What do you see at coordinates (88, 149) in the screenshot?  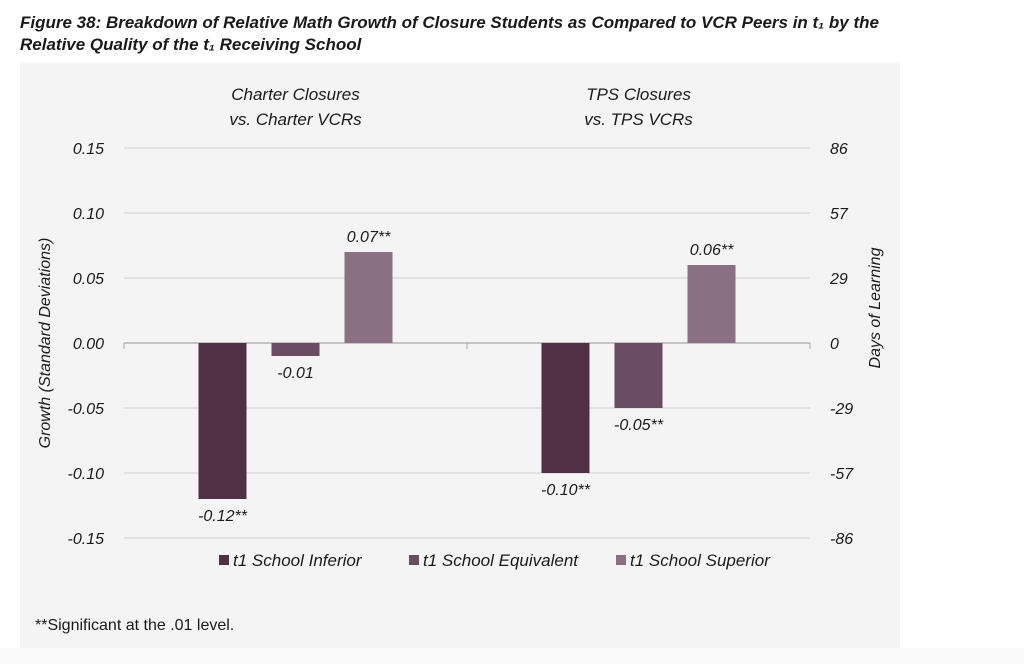 I see `y-tick-label: 0.15` at bounding box center [88, 149].